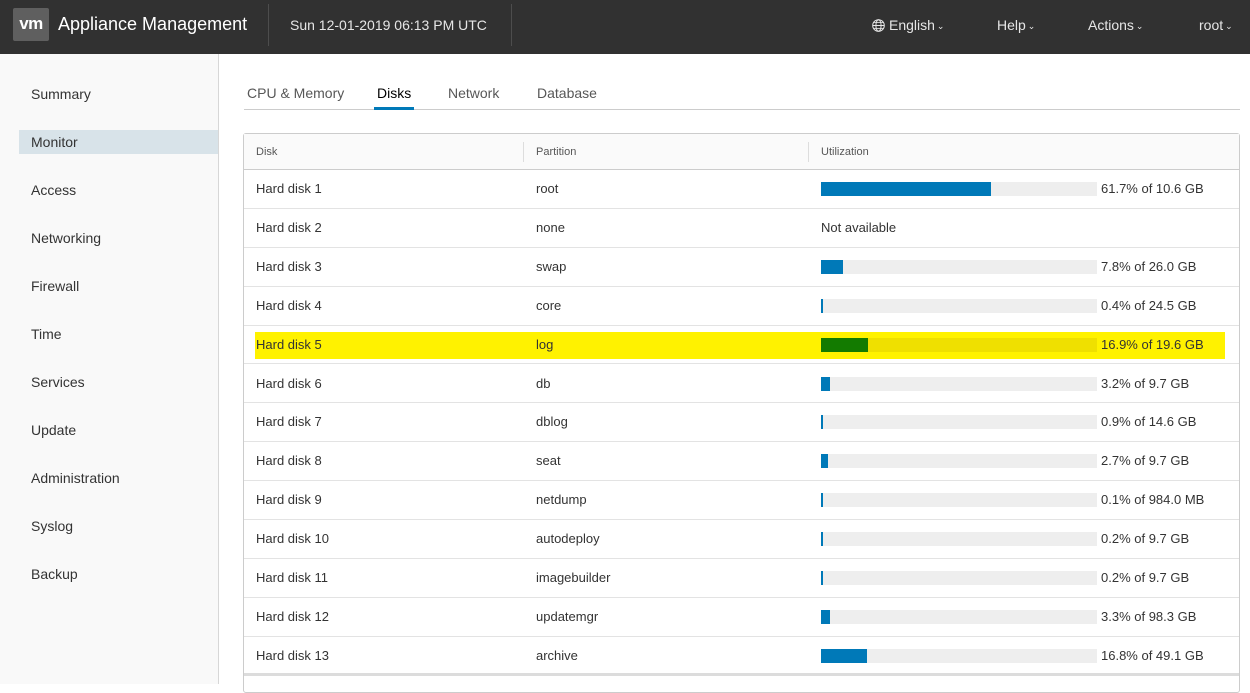 This screenshot has width=1250, height=693. Describe the element at coordinates (46, 334) in the screenshot. I see `sidebar-item-time: Time` at that location.